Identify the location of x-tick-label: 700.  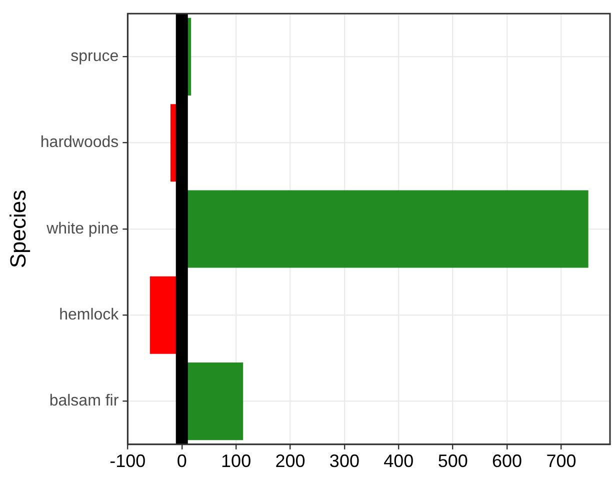
(561, 461).